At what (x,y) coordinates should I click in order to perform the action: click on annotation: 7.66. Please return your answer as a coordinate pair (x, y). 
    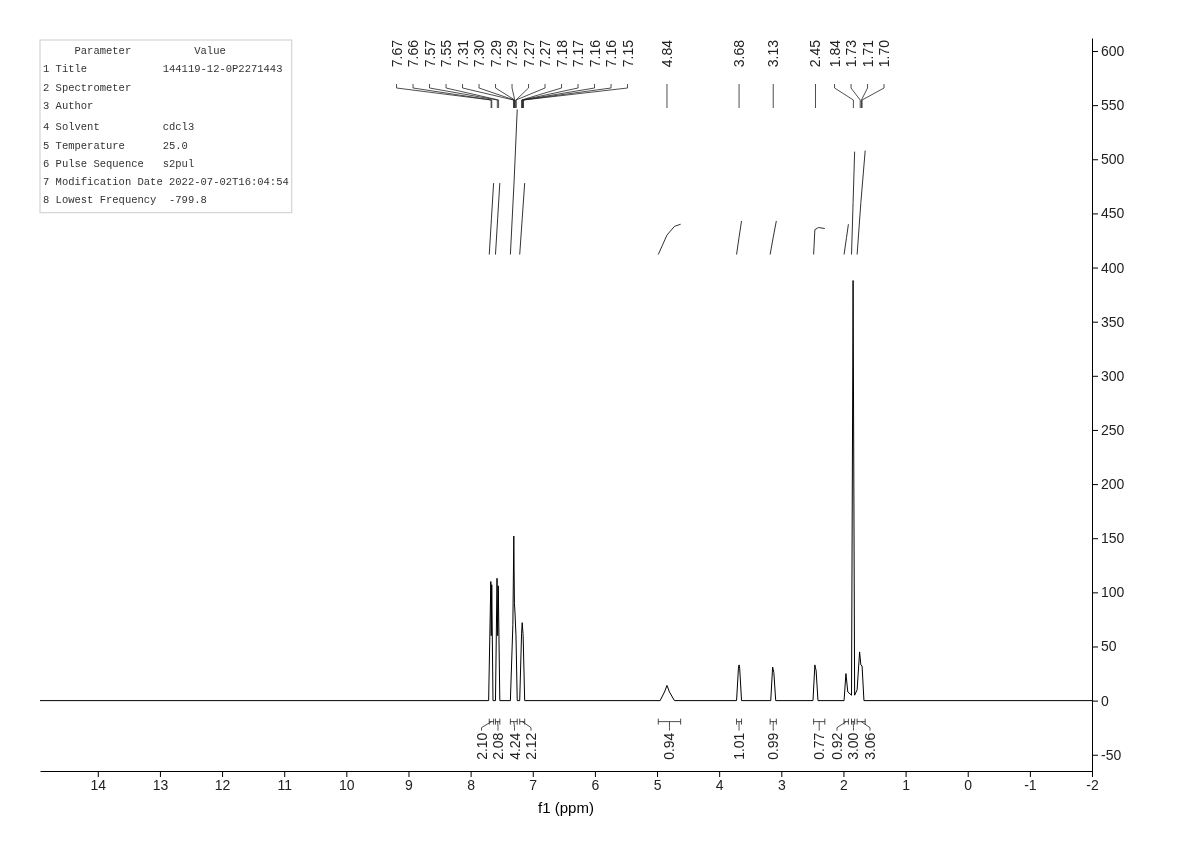
    Looking at the image, I should click on (413, 53).